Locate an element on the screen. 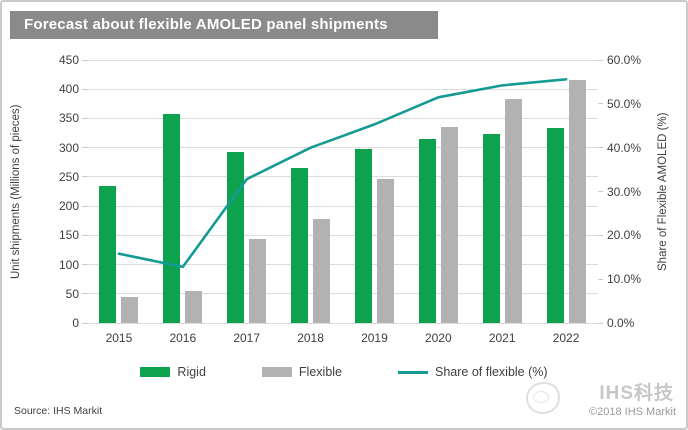 The image size is (688, 430). left-axis-tick: 200 is located at coordinates (68, 206).